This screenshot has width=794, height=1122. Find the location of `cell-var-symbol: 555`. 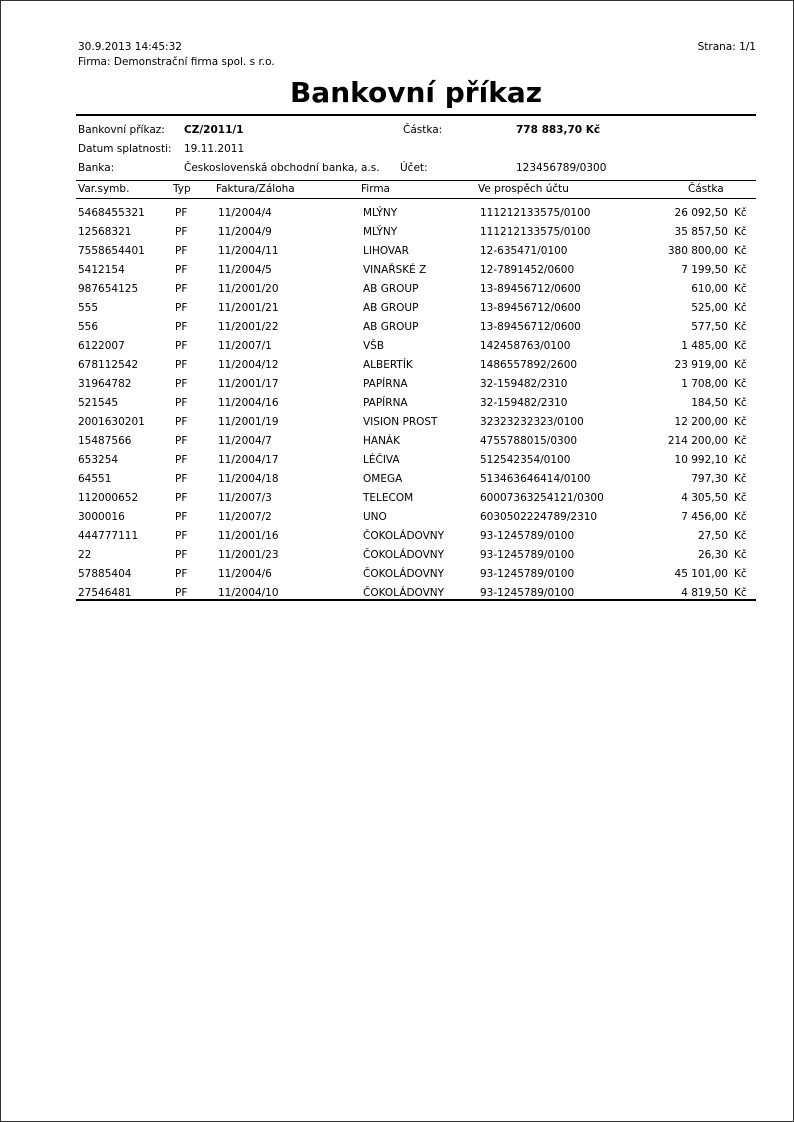

cell-var-symbol: 555 is located at coordinates (88, 307).